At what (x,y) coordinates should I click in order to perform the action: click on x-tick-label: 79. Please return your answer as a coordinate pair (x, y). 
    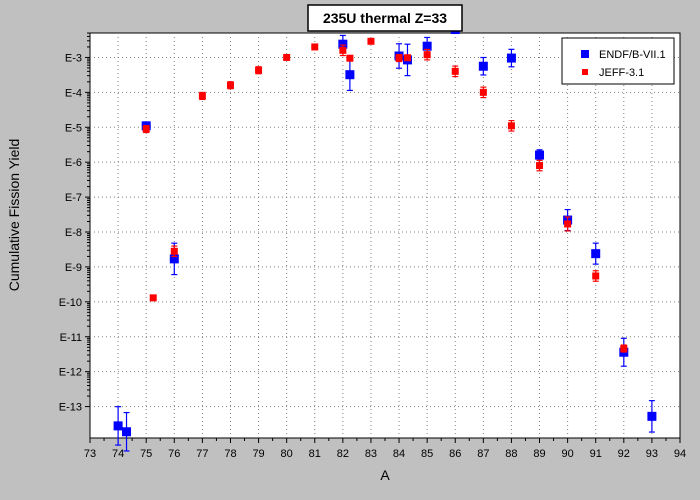
    Looking at the image, I should click on (258, 454).